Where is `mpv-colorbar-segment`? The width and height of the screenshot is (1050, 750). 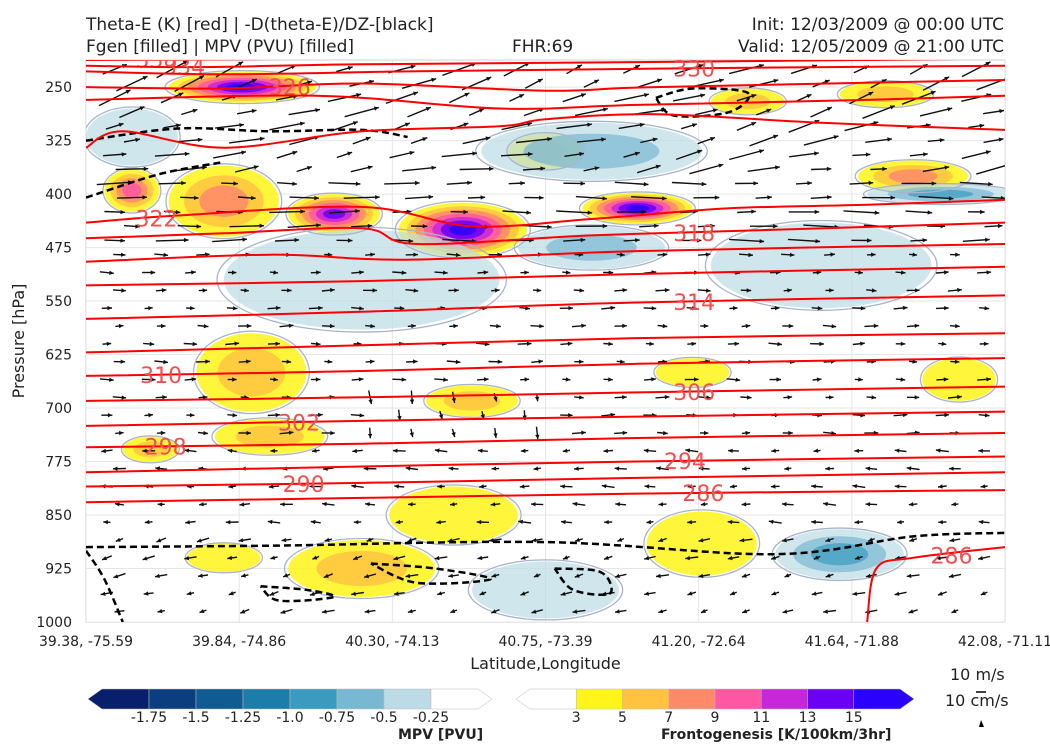 mpv-colorbar-segment is located at coordinates (313, 699).